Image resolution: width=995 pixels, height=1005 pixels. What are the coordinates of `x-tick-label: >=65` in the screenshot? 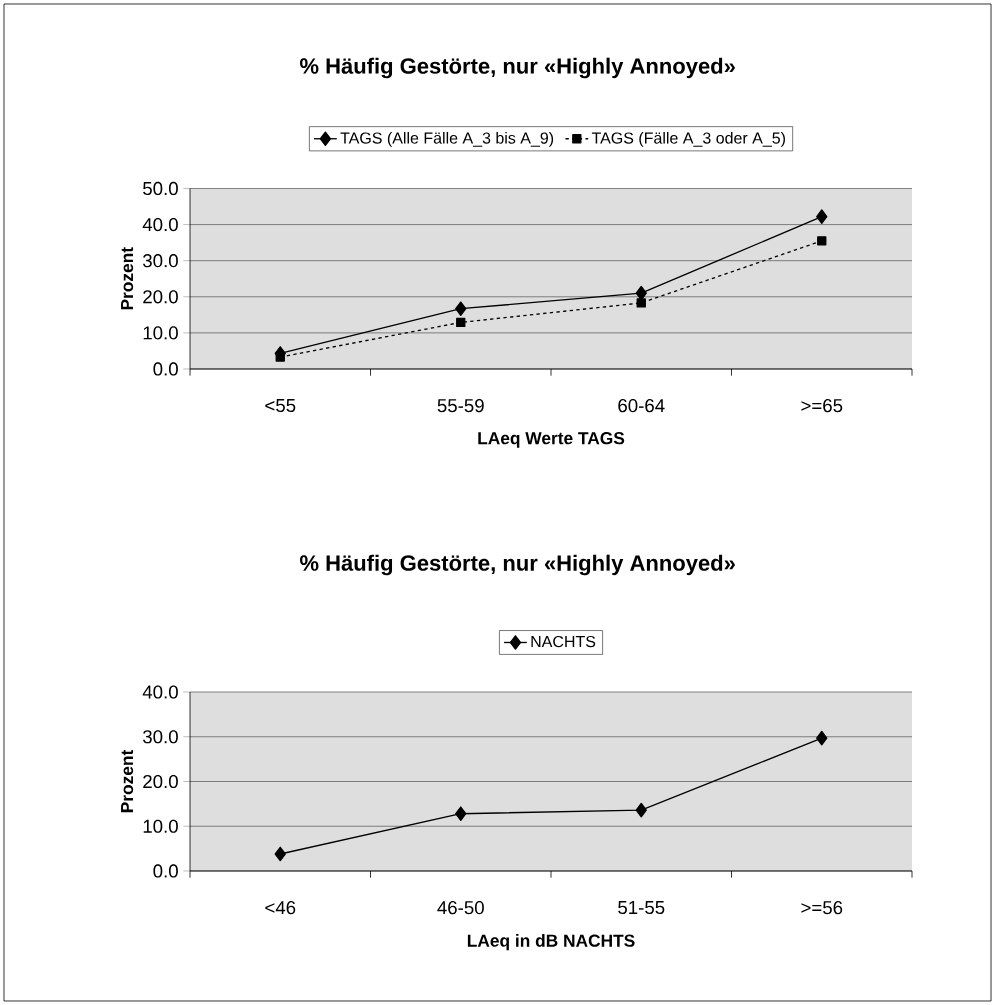 It's located at (822, 406).